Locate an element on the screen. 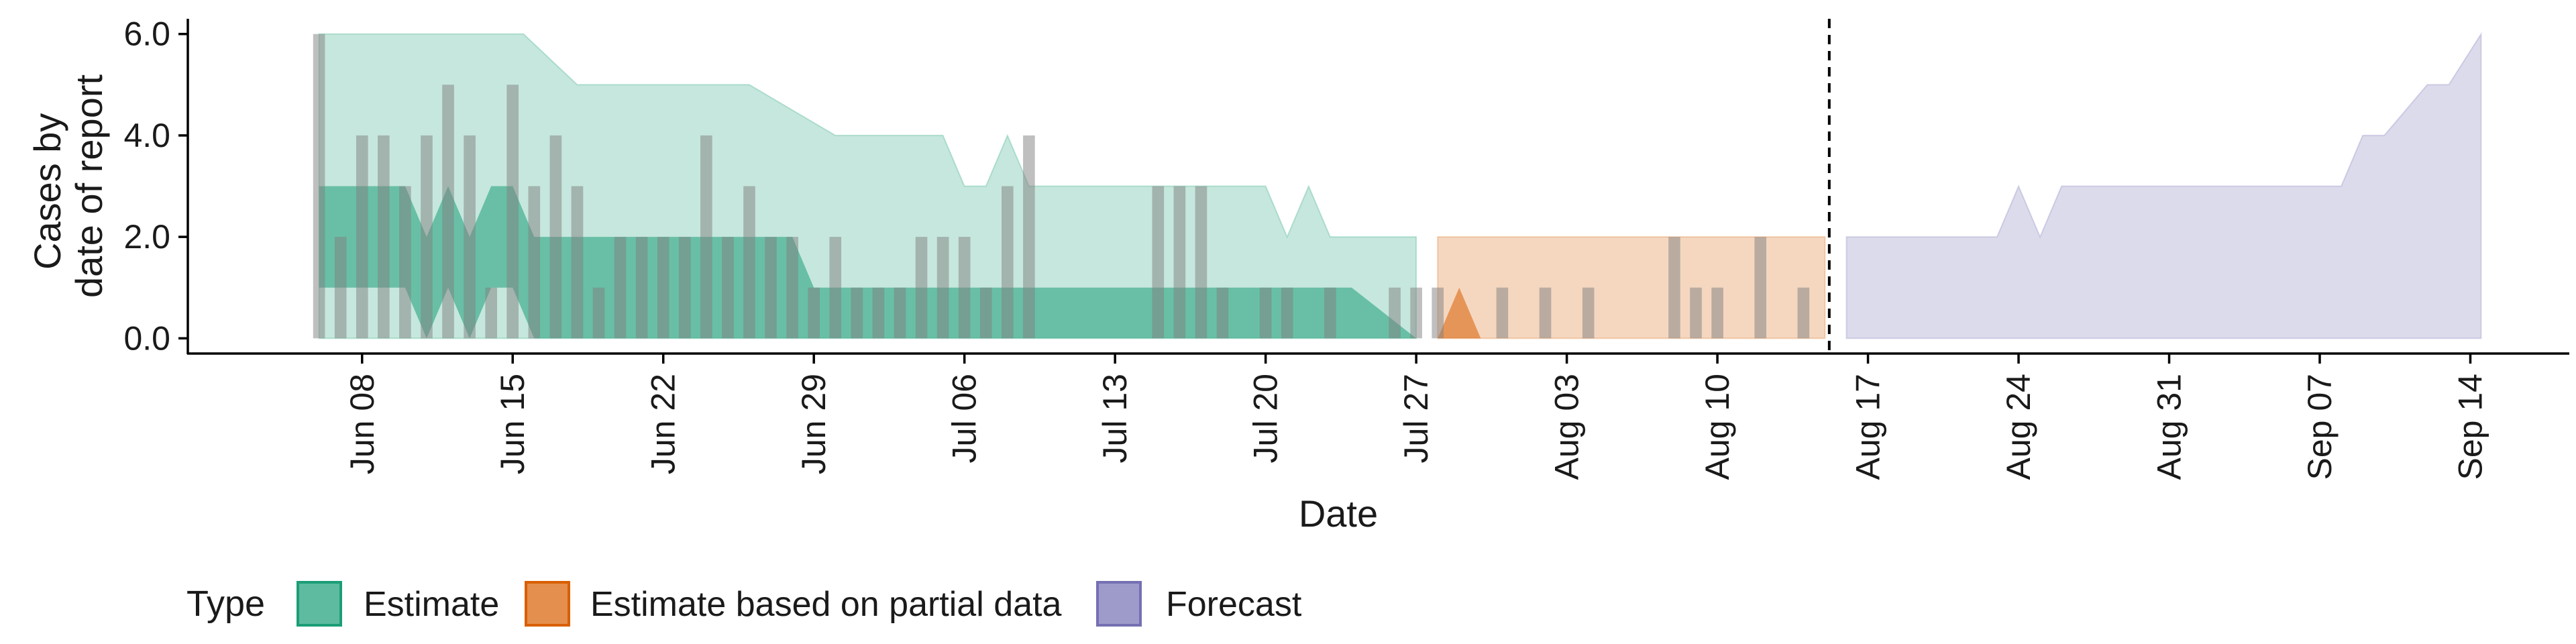 This screenshot has width=2576, height=644. partial-estimate-inner-band is located at coordinates (1459, 313).